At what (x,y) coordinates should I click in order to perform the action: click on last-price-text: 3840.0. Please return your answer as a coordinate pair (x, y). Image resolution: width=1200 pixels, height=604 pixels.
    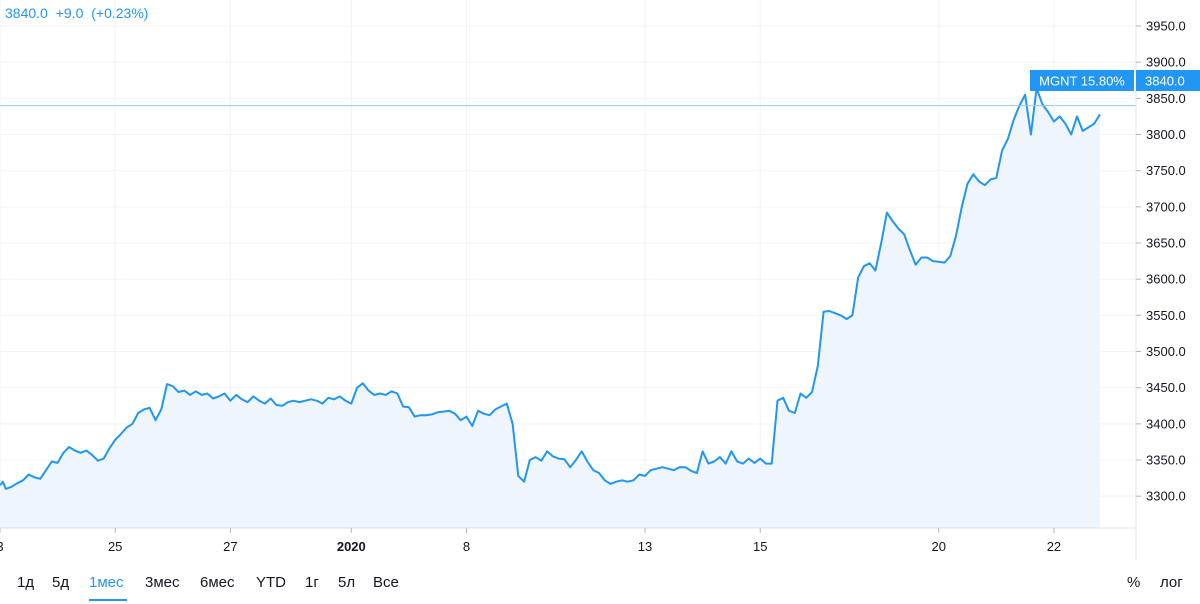
    Looking at the image, I should click on (1165, 81).